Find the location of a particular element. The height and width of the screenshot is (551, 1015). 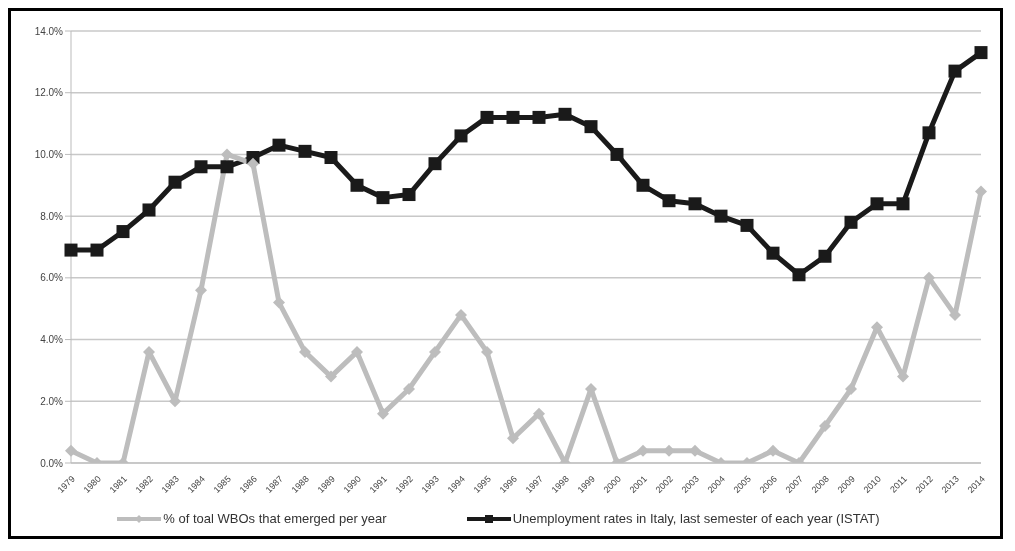

y-tick-label: 12.0% is located at coordinates (49, 93).